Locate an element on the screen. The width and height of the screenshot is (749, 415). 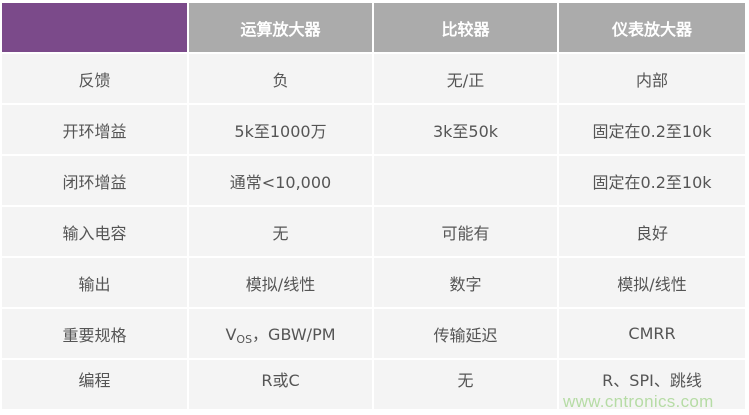
header-instrumentation-amp: 仪表放大器 is located at coordinates (652, 27).